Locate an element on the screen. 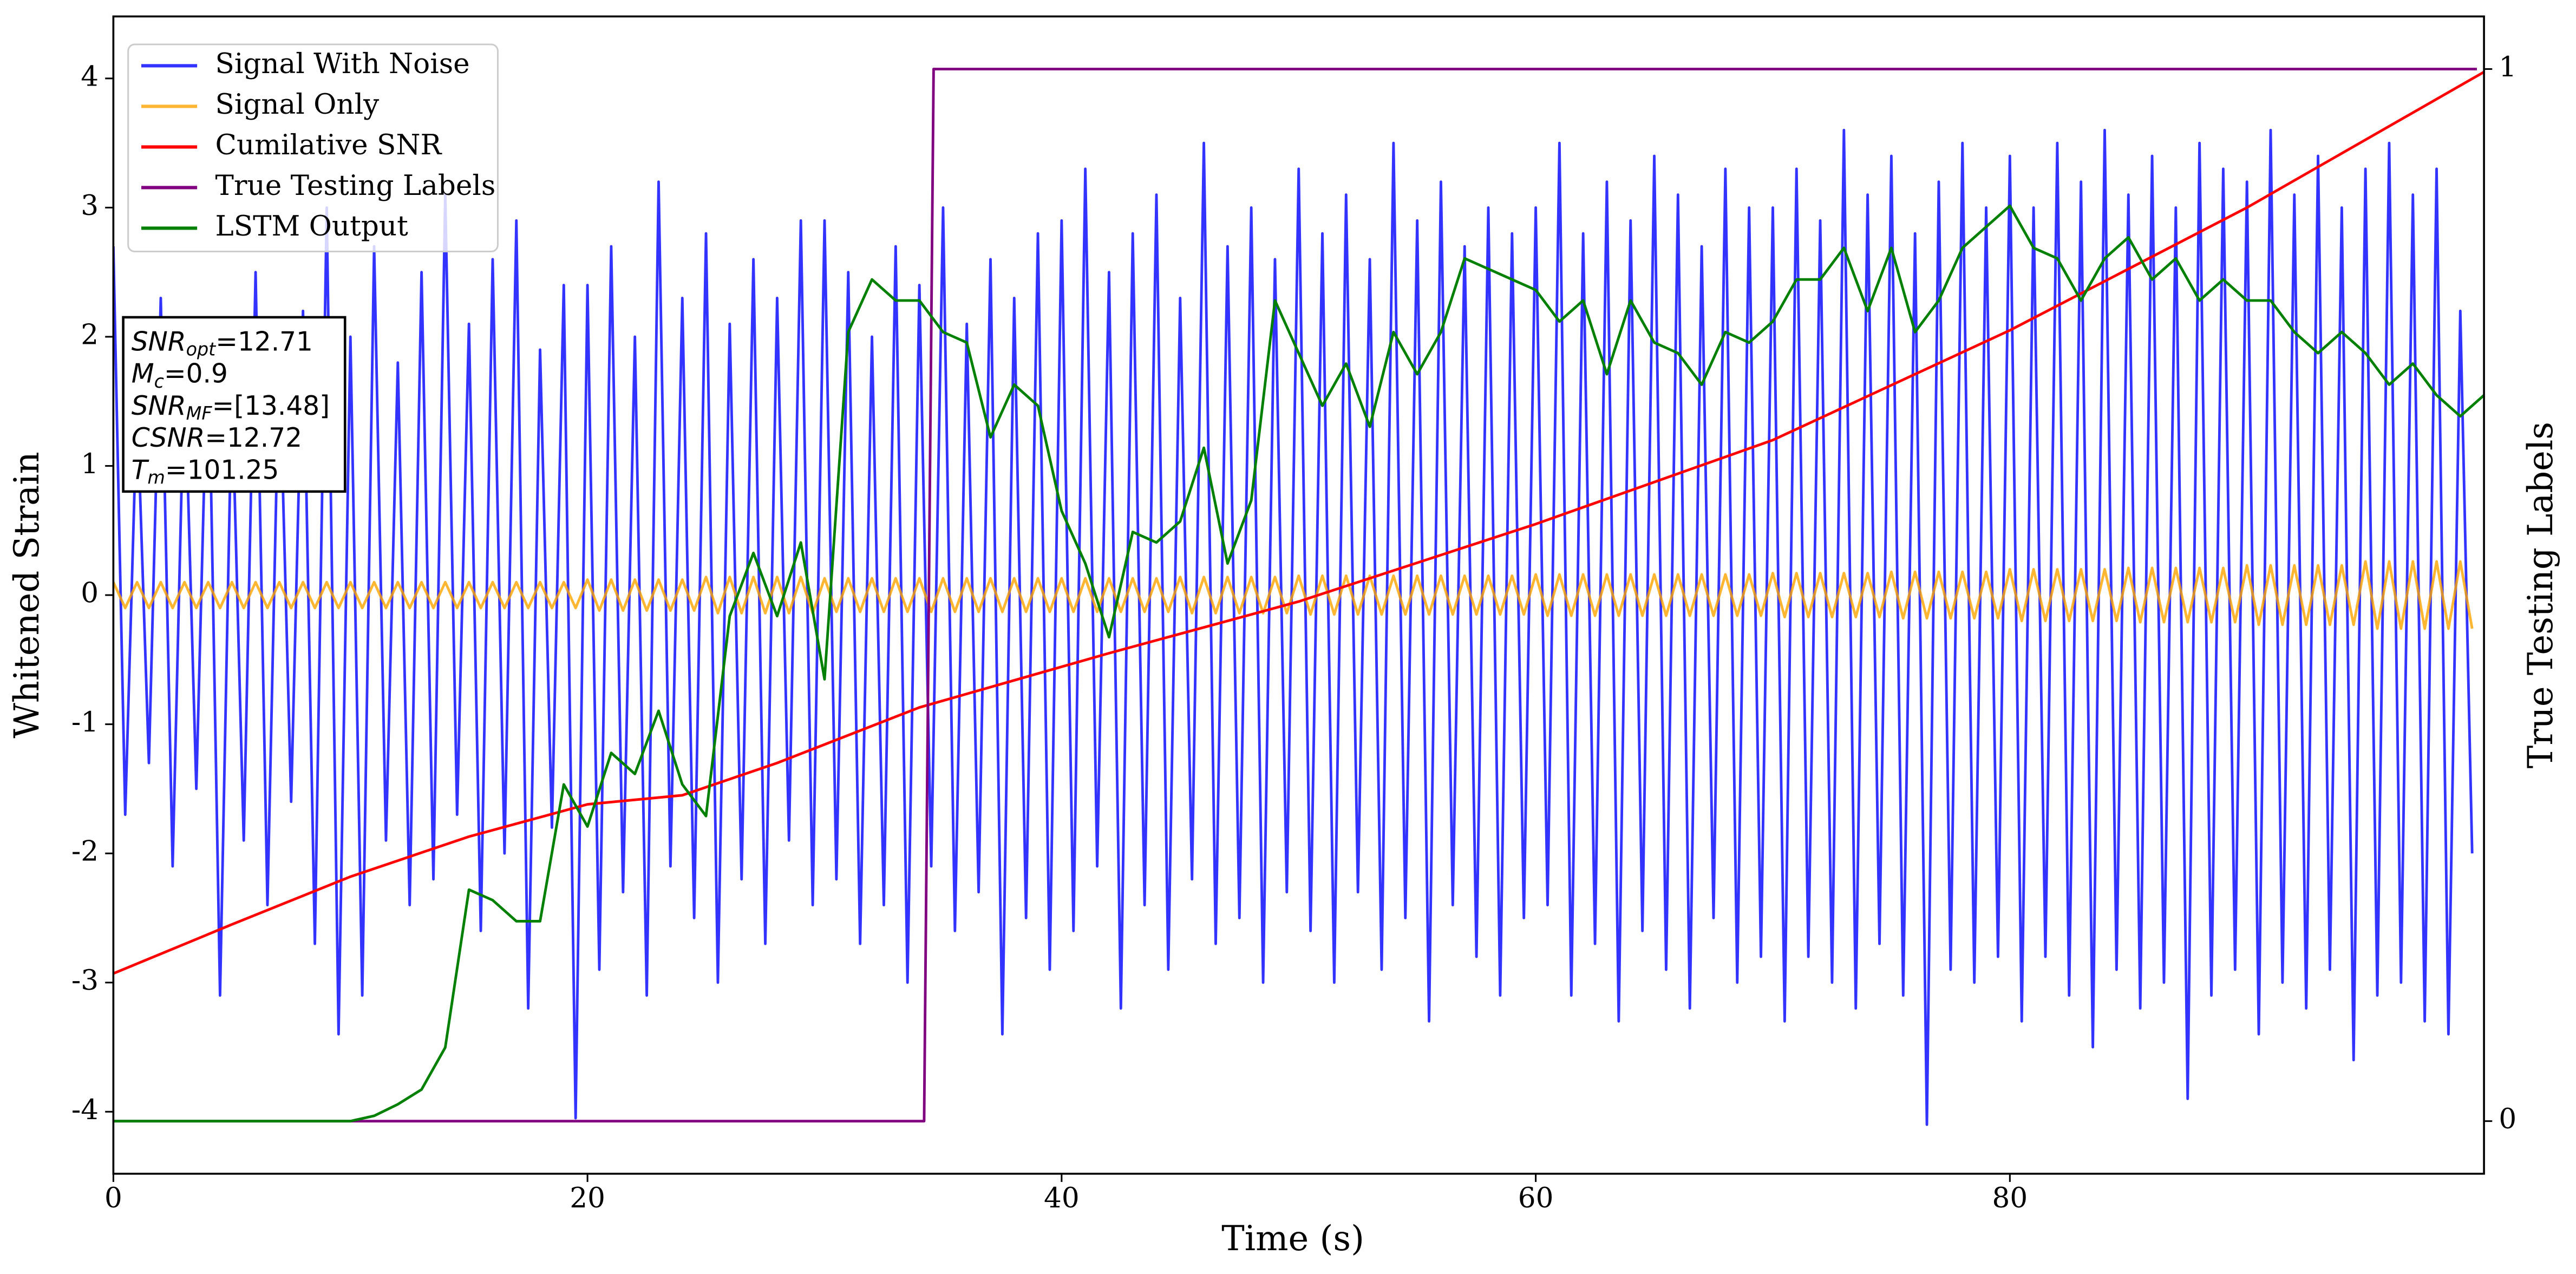 The image size is (2576, 1274). legend-label: Signal With Noise is located at coordinates (342, 64).